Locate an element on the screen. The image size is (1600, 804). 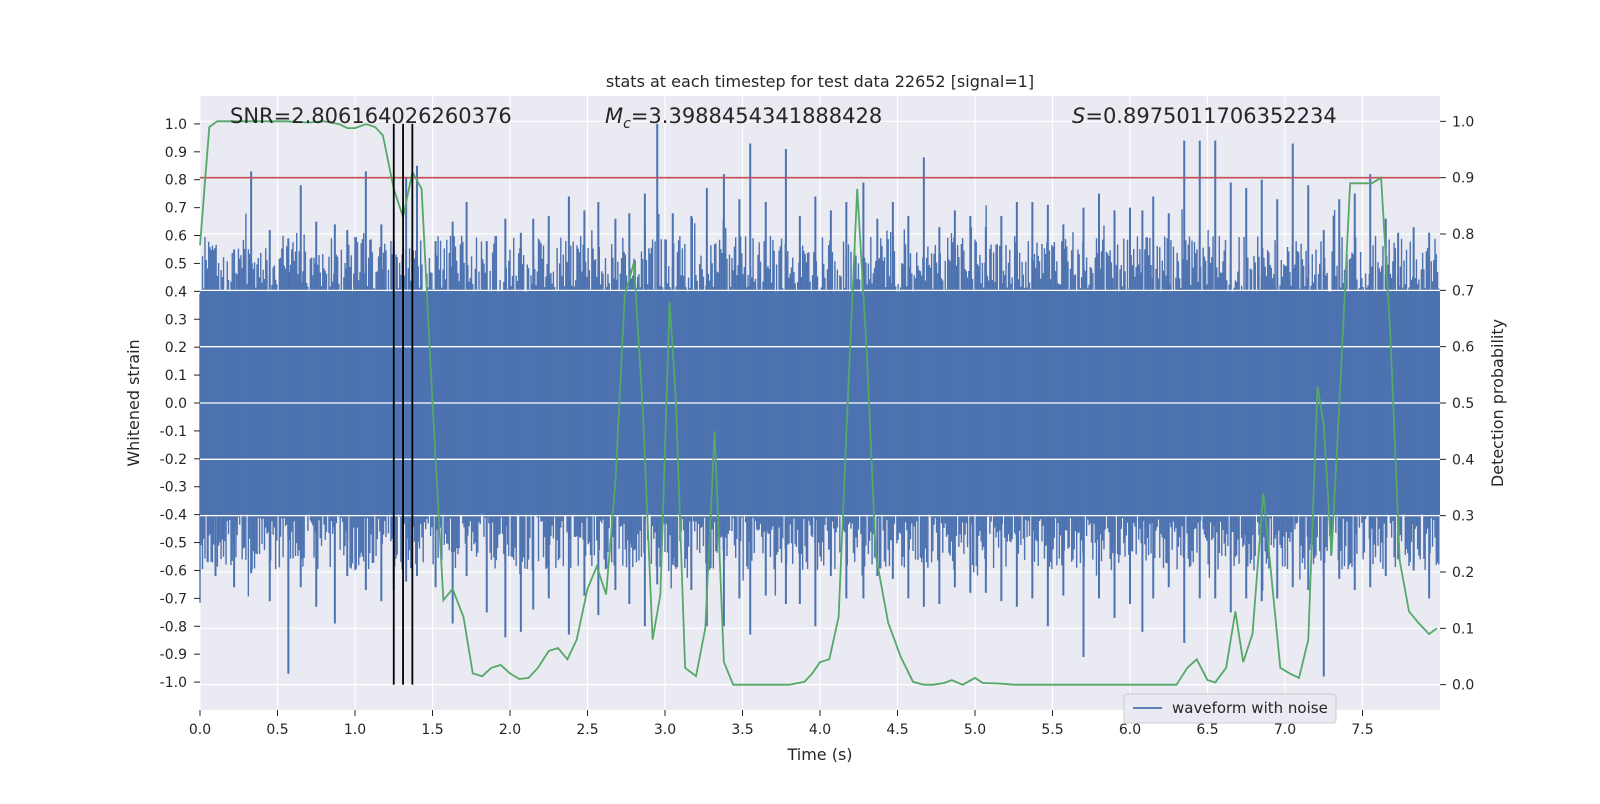
x-axis-label: Time (s) is located at coordinates (819, 754).